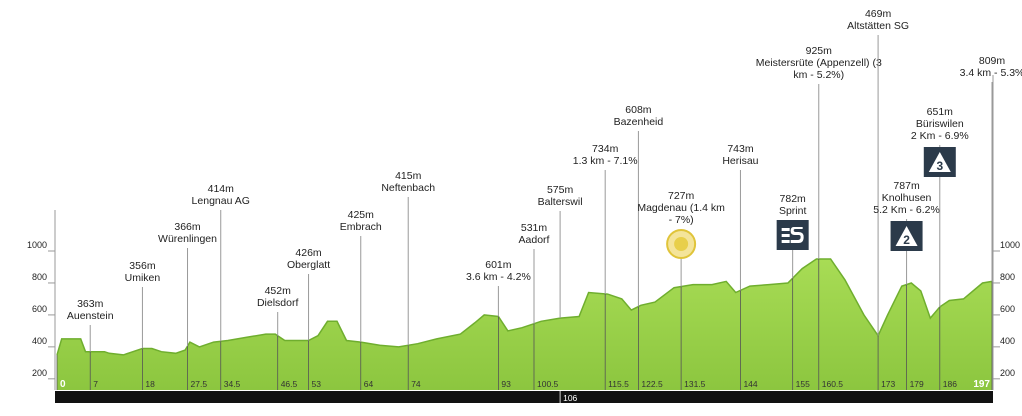  Describe the element at coordinates (605, 161) in the screenshot. I see `annotation-text: 1.3 km - 7.1%` at that location.